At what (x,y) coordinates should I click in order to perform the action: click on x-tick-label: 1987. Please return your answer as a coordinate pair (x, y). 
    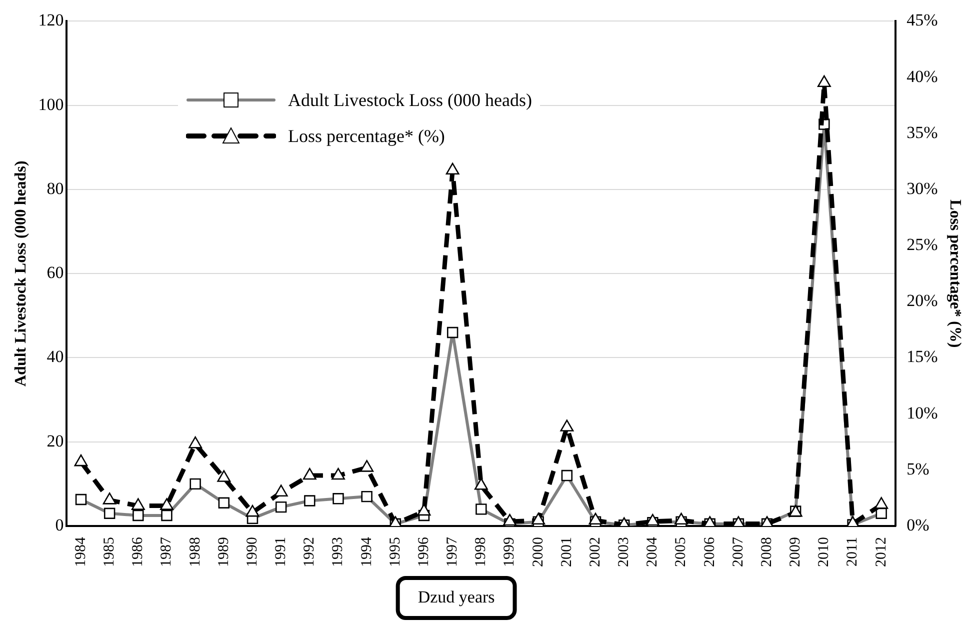
    Looking at the image, I should click on (166, 551).